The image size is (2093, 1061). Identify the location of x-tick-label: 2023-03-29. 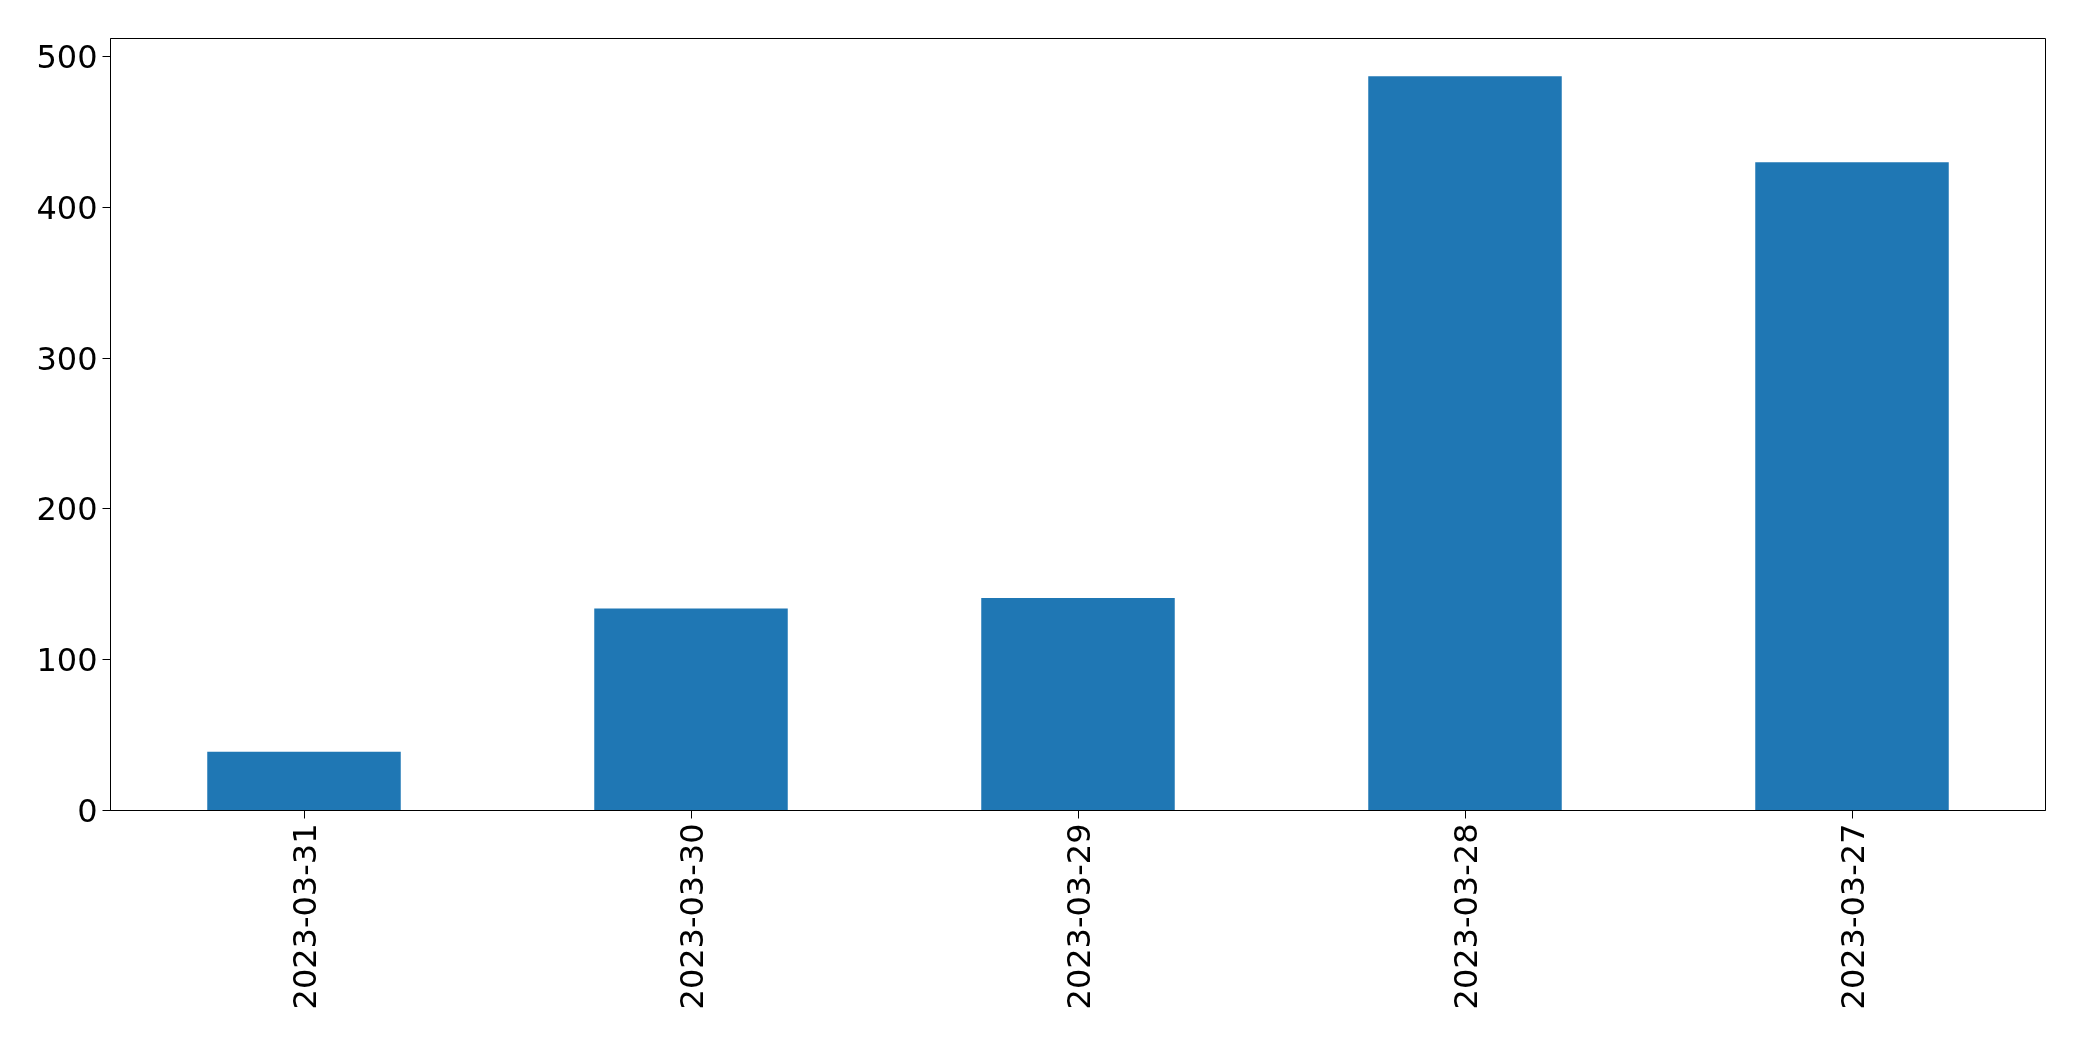
(1078, 916).